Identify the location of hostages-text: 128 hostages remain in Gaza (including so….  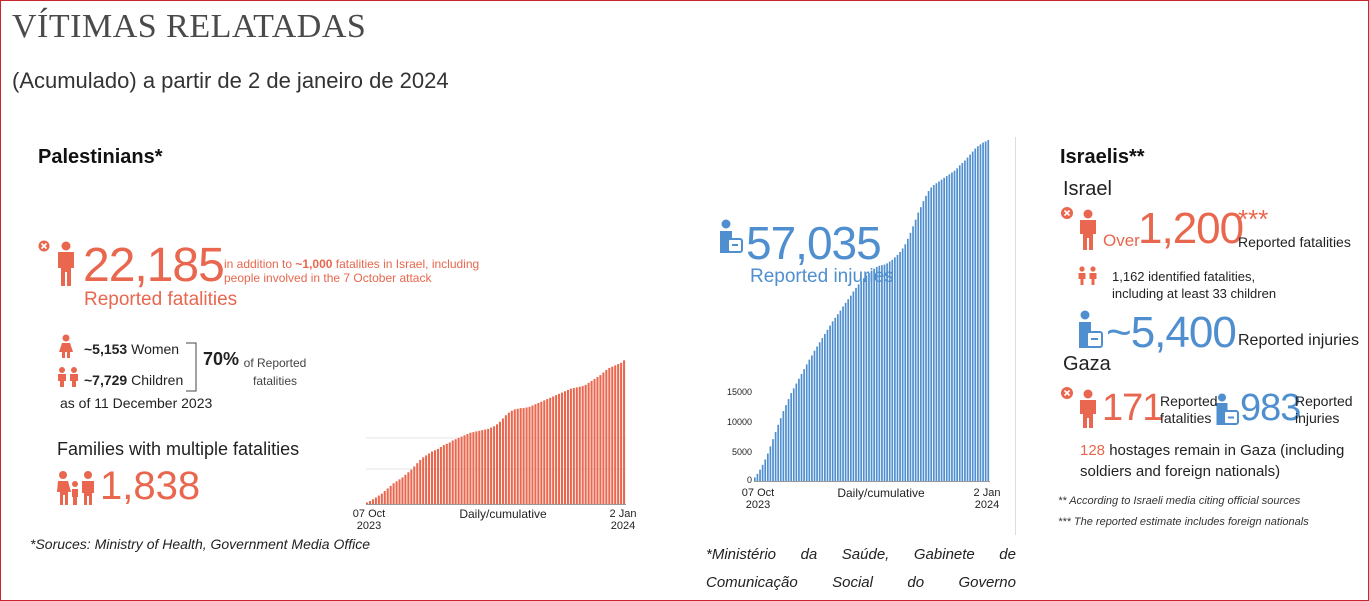
(1212, 461).